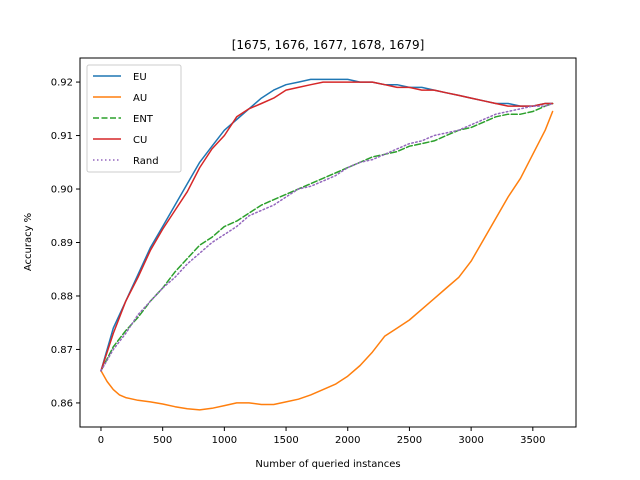 The height and width of the screenshot is (480, 640). Describe the element at coordinates (101, 440) in the screenshot. I see `x-tick-label: 0` at that location.